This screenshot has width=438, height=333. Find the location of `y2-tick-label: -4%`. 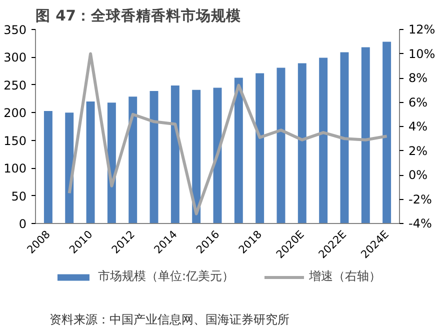

y2-tick-label: -4% is located at coordinates (420, 223).